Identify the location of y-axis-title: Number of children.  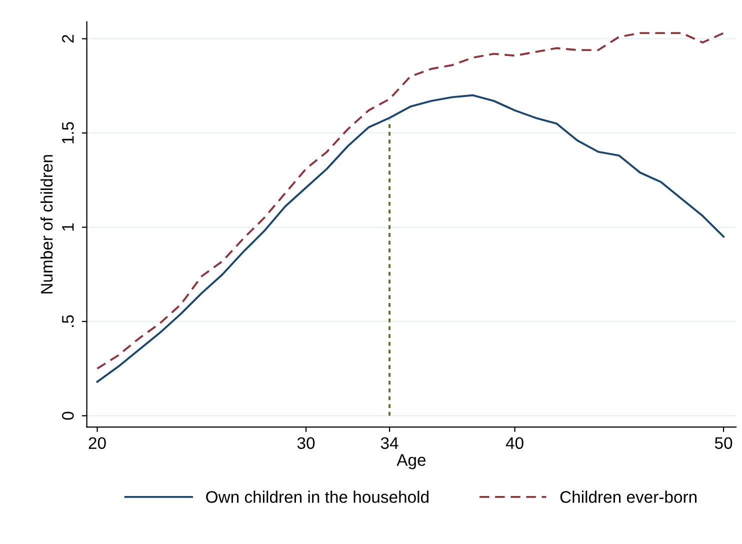
(46, 224).